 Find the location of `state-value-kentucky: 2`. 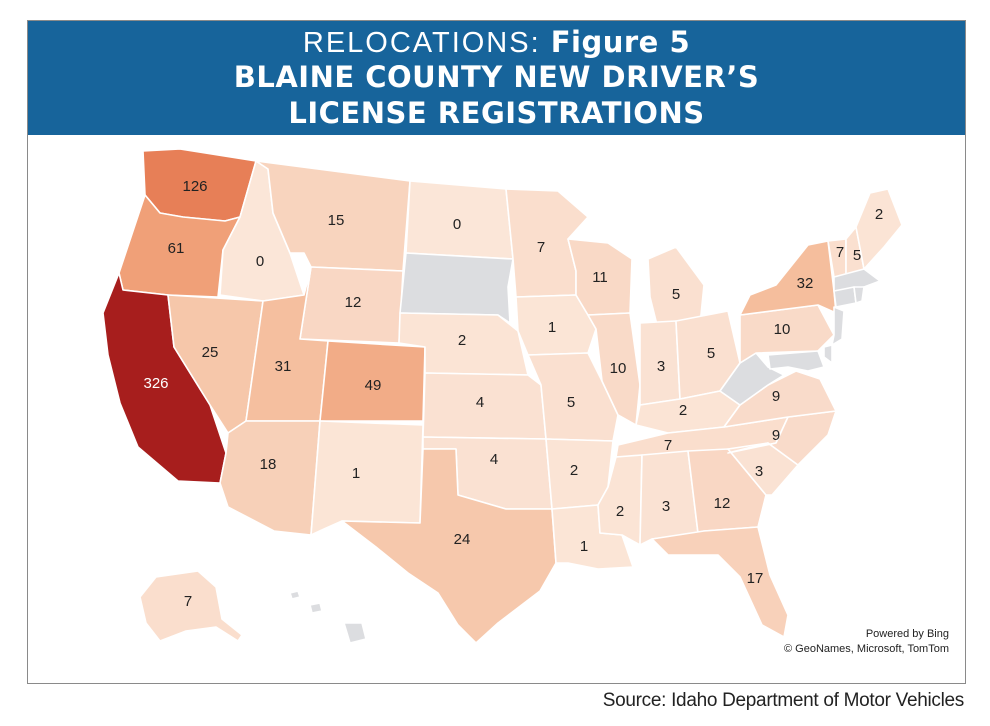

state-value-kentucky: 2 is located at coordinates (683, 410).